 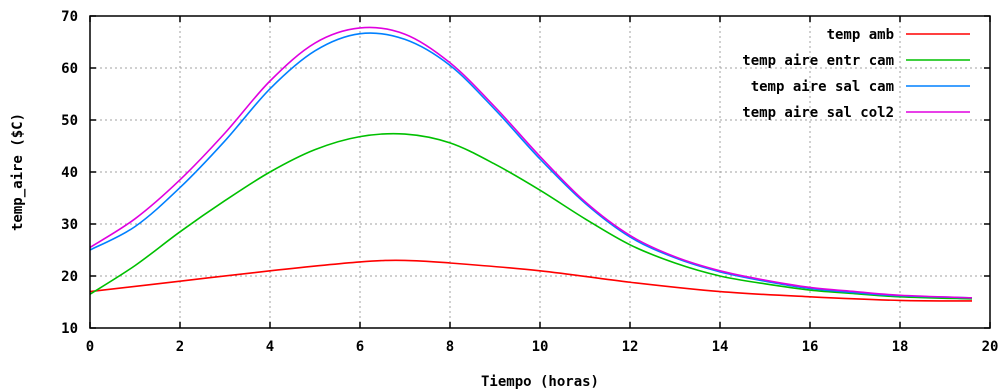 What do you see at coordinates (531, 280) in the screenshot?
I see `series-line-temp-amb` at bounding box center [531, 280].